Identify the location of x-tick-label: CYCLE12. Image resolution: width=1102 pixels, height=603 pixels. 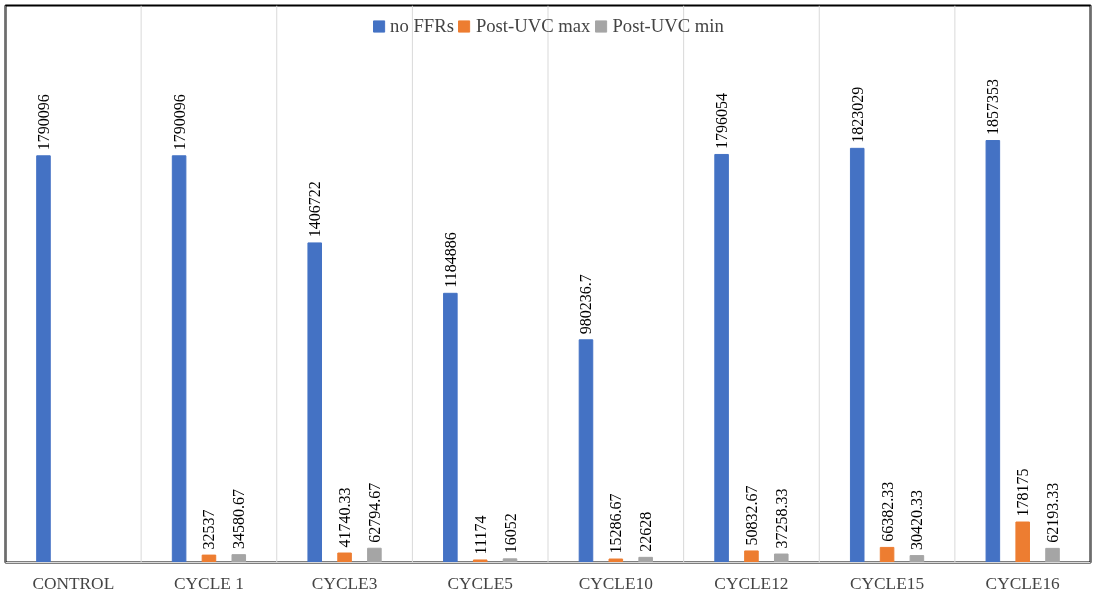
(751, 583).